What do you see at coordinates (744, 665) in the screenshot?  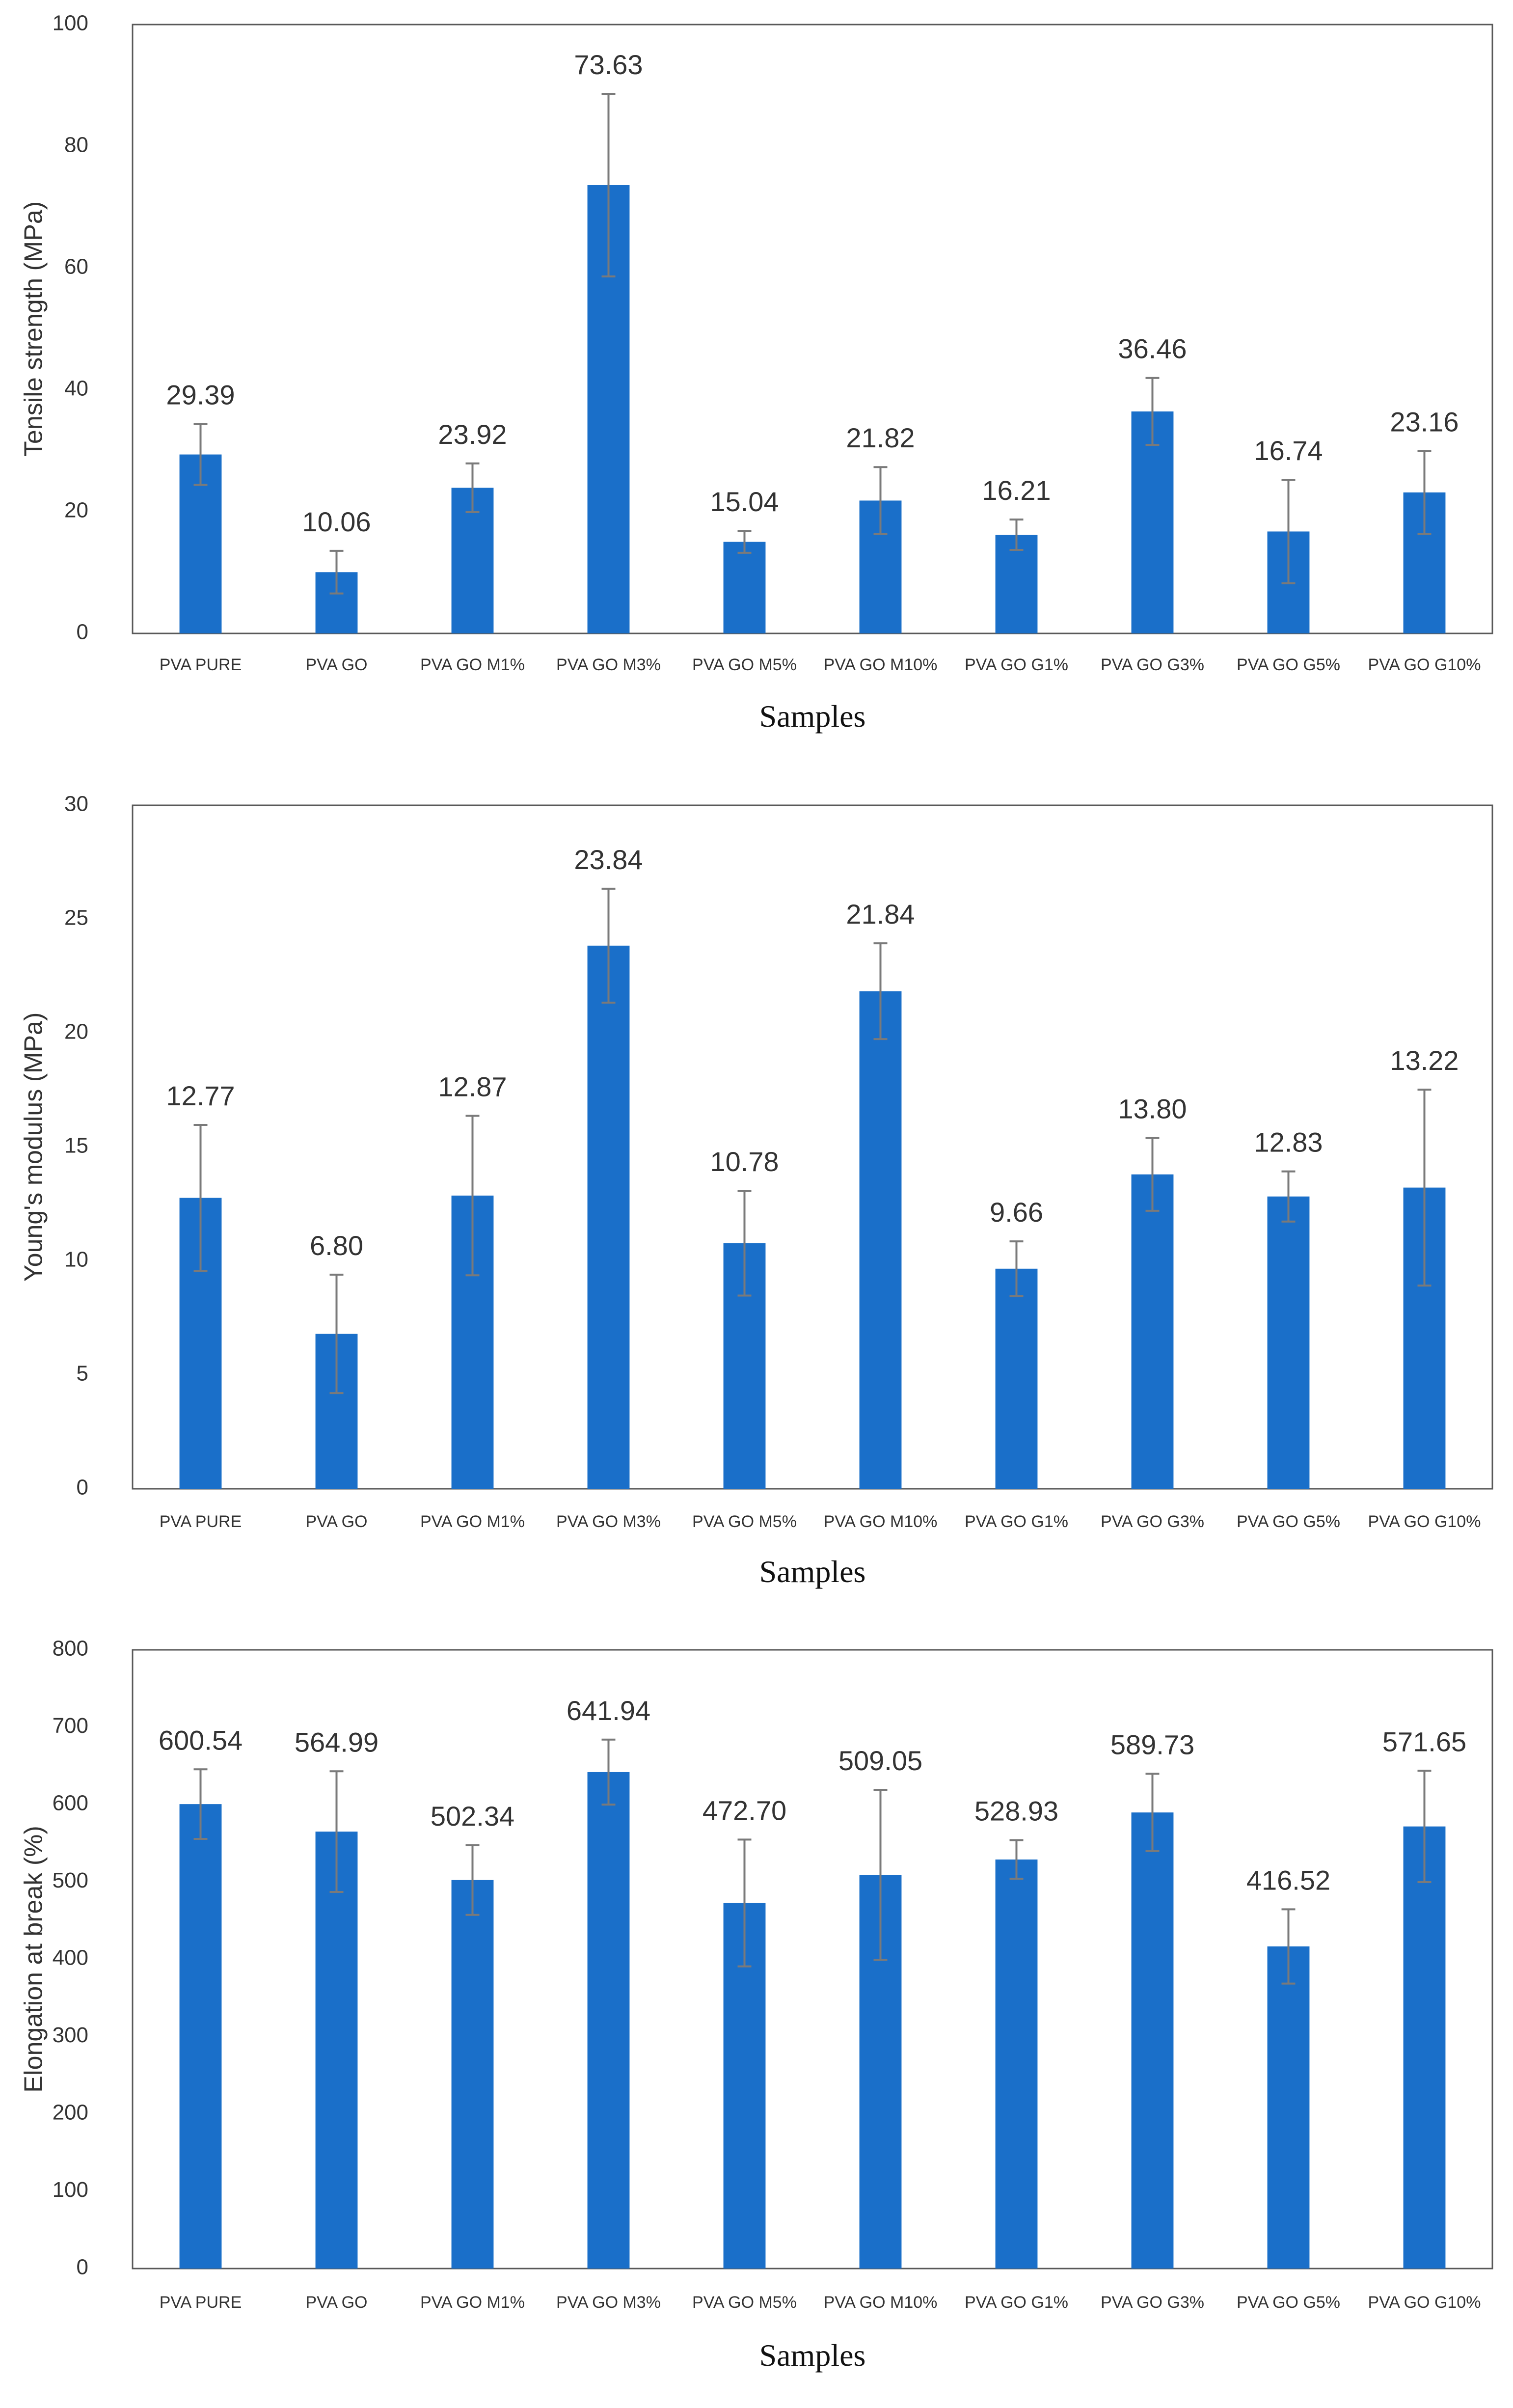 I see `tensile-strength-category-label: PVA GO M5%` at bounding box center [744, 665].